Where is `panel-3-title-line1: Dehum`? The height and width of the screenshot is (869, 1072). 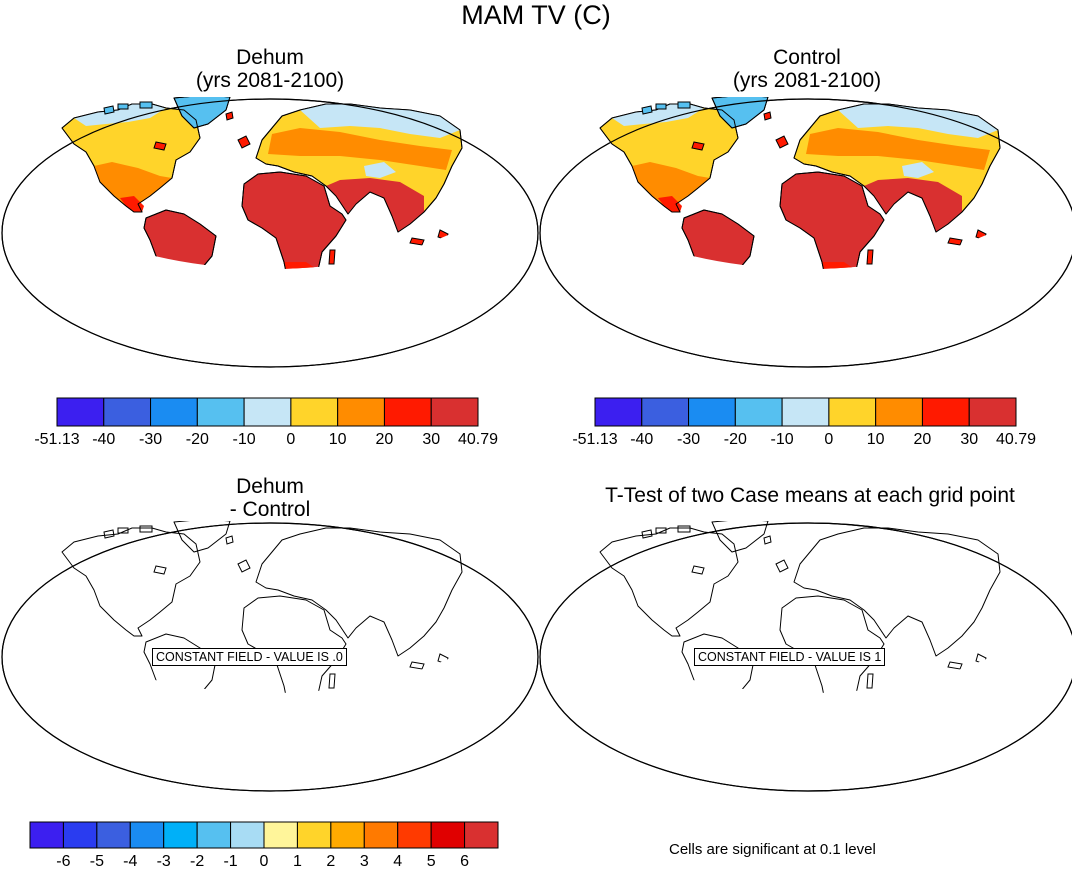
panel-3-title-line1: Dehum is located at coordinates (270, 486).